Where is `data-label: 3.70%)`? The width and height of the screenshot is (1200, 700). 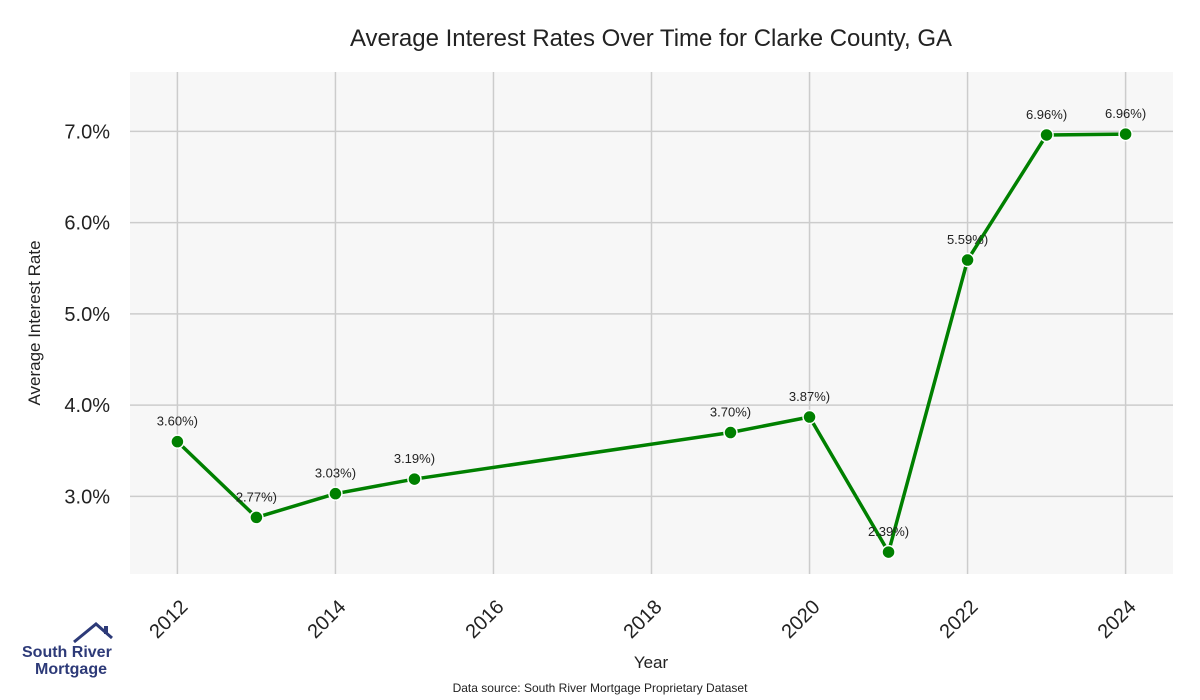 data-label: 3.70%) is located at coordinates (730, 412).